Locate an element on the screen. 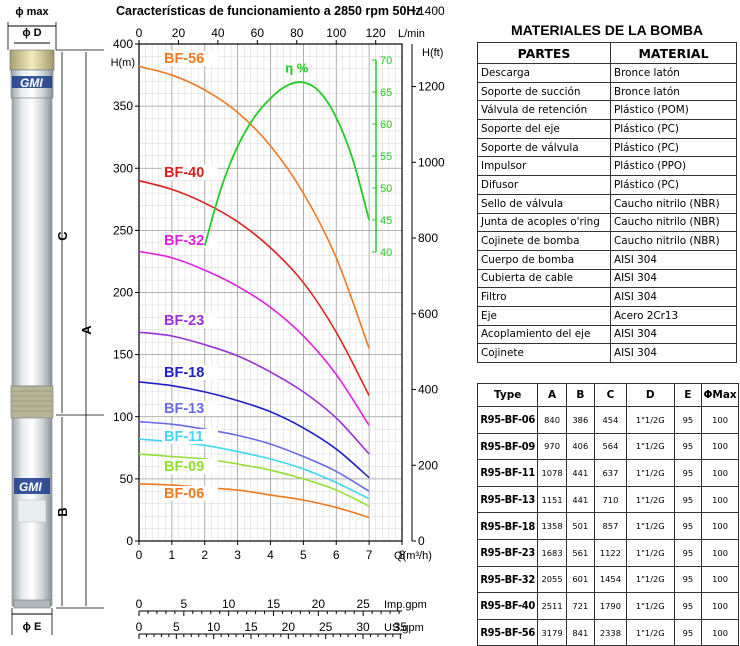 The image size is (740, 646). dimensions-value-cell: 1790 is located at coordinates (610, 606).